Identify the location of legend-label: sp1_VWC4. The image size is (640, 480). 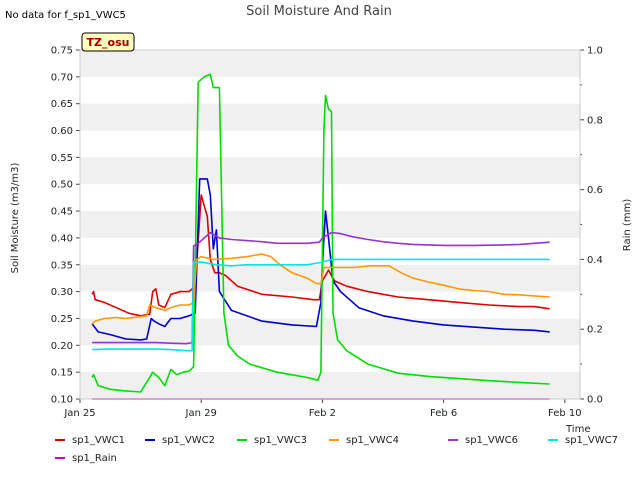
(372, 440).